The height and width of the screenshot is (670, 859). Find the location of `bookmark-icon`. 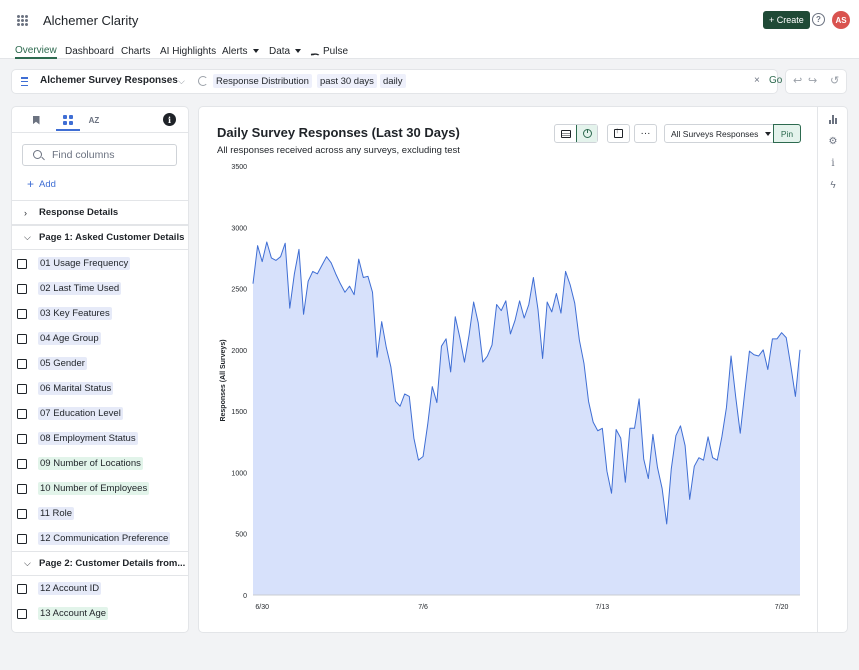

bookmark-icon is located at coordinates (36, 120).